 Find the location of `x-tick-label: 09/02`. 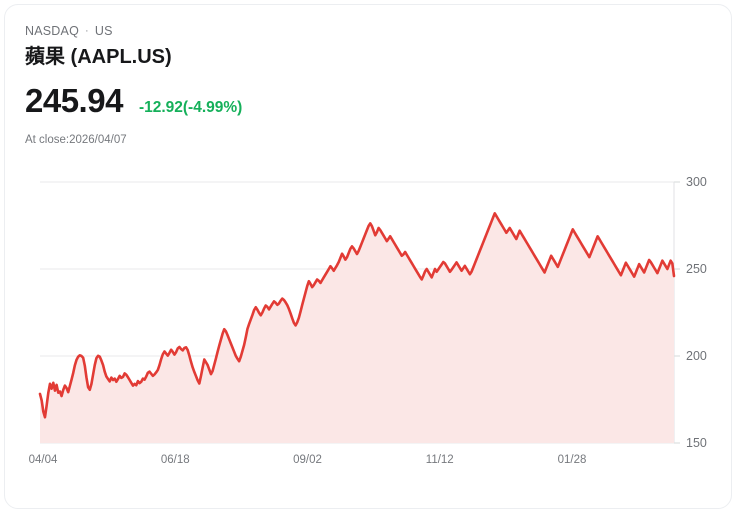

x-tick-label: 09/02 is located at coordinates (307, 460).